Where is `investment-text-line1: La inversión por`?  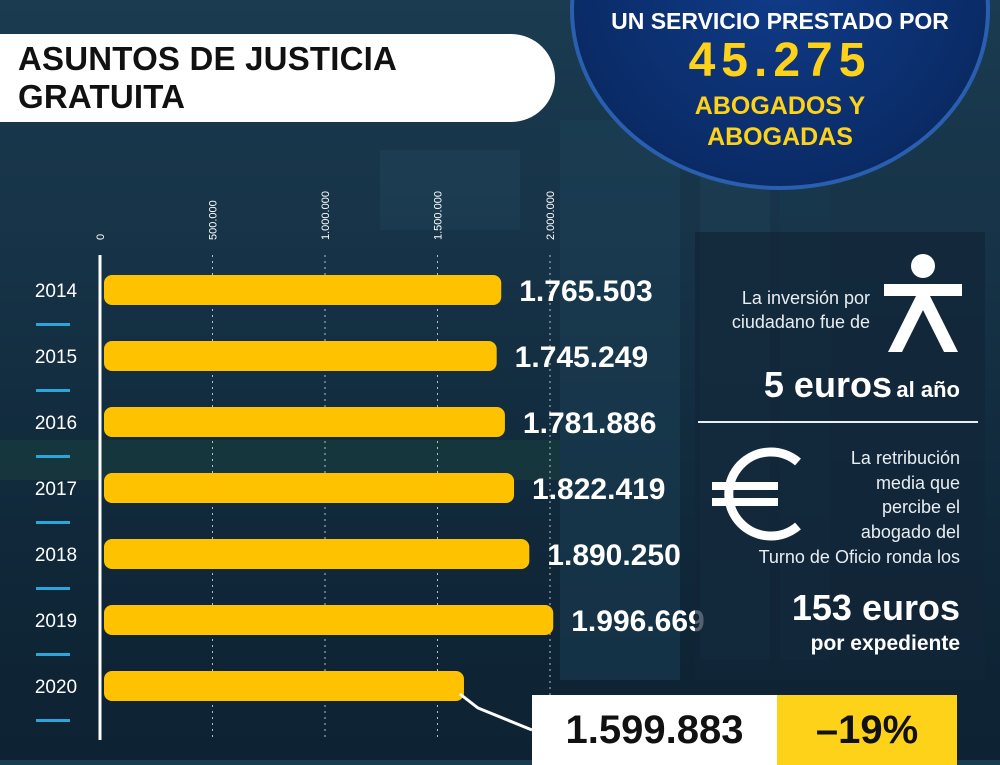 investment-text-line1: La inversión por is located at coordinates (805, 298).